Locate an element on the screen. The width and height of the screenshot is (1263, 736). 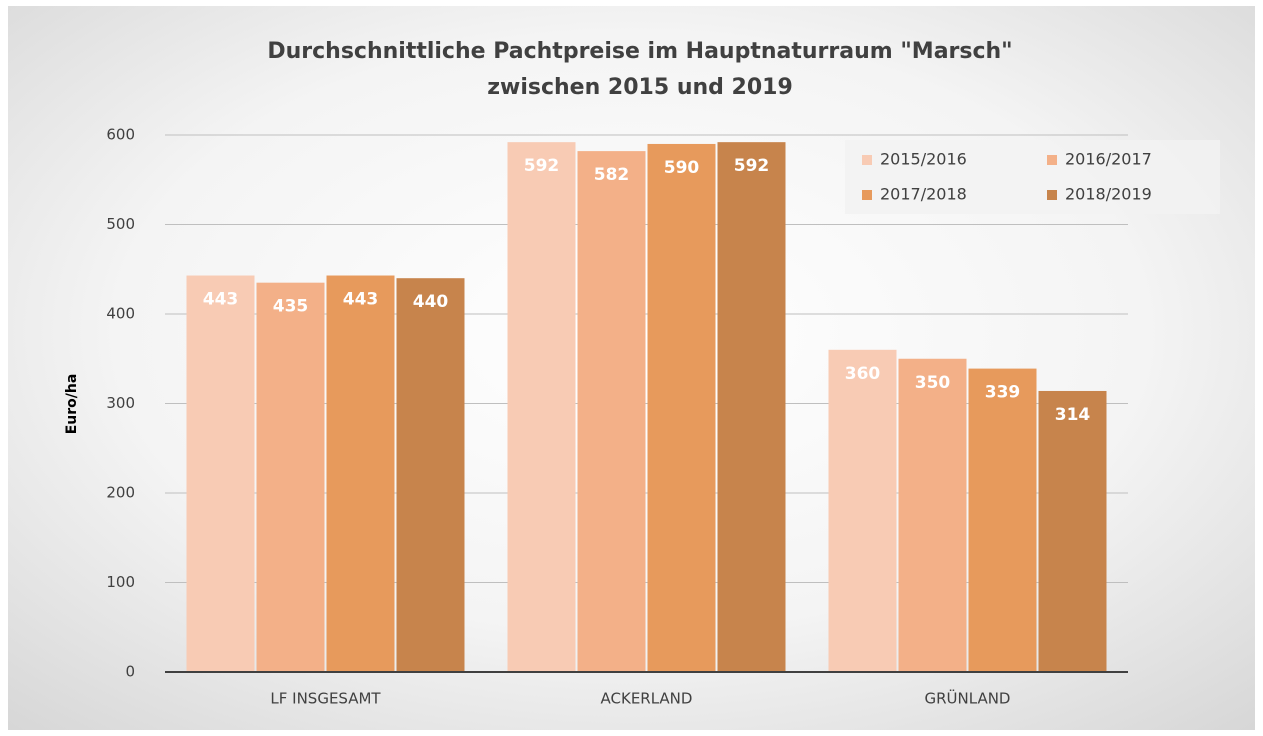
y-tick-label: 600 is located at coordinates (120, 135).